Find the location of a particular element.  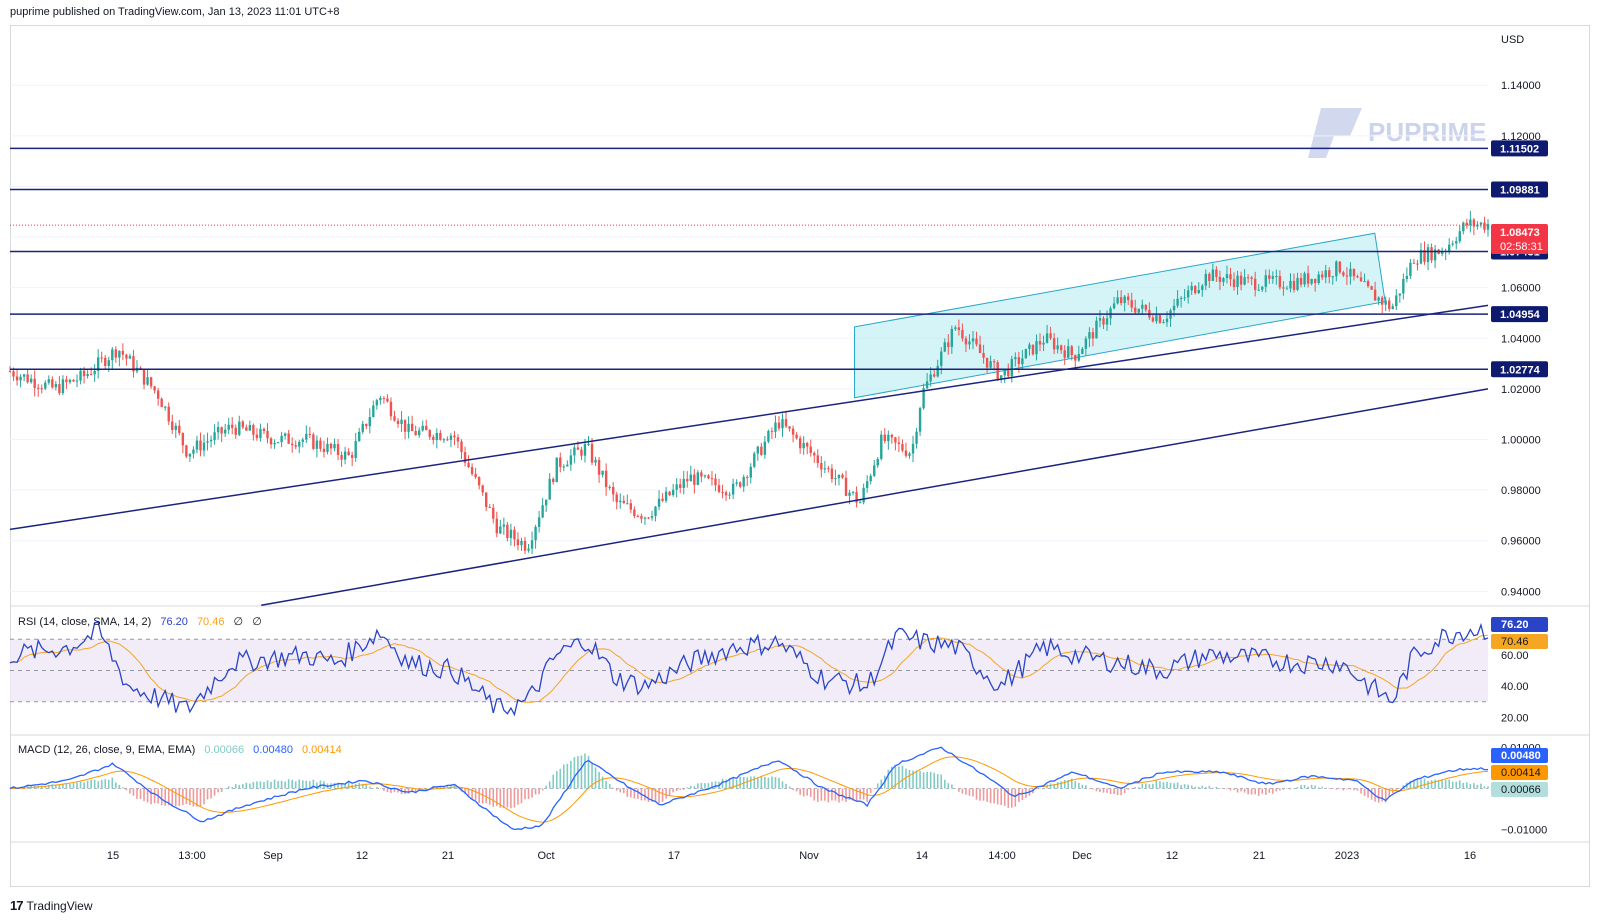

time-axis-label: 21 is located at coordinates (1259, 856).